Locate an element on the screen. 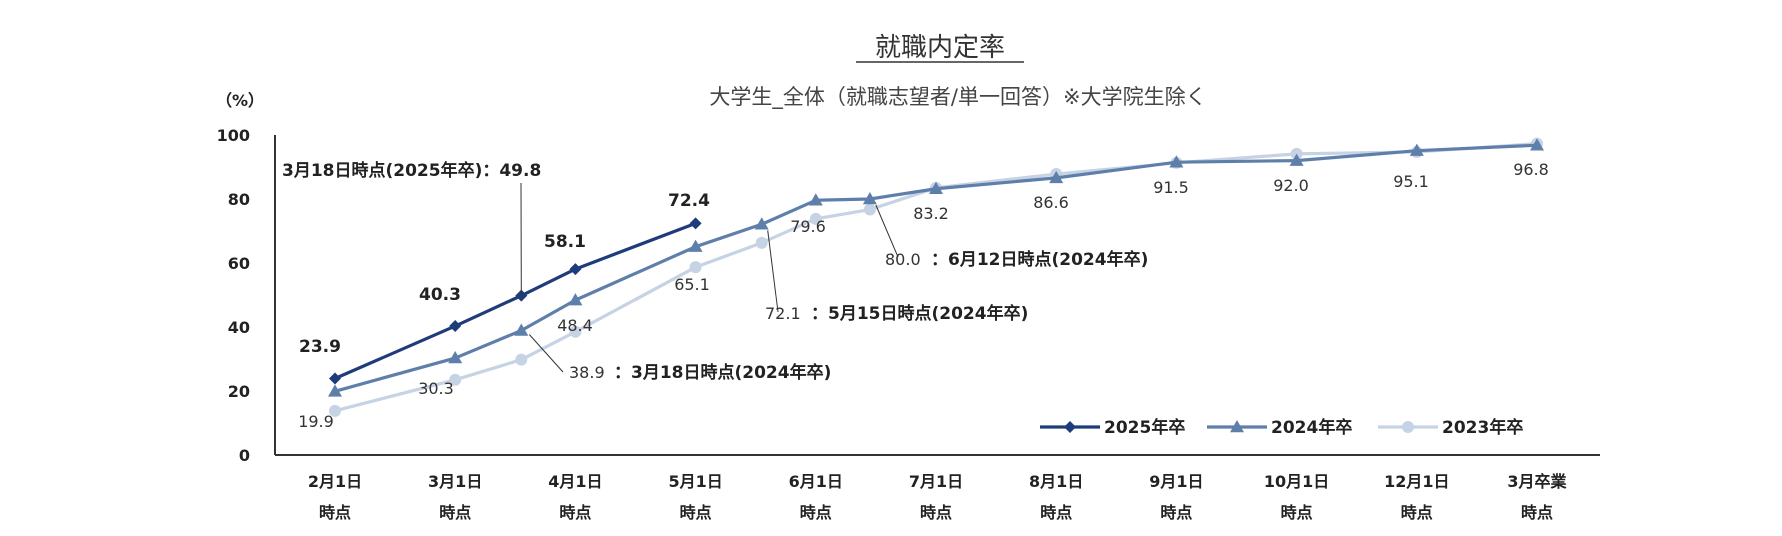 This screenshot has width=1782, height=536. x-tick-label: 9月1日 is located at coordinates (1176, 481).